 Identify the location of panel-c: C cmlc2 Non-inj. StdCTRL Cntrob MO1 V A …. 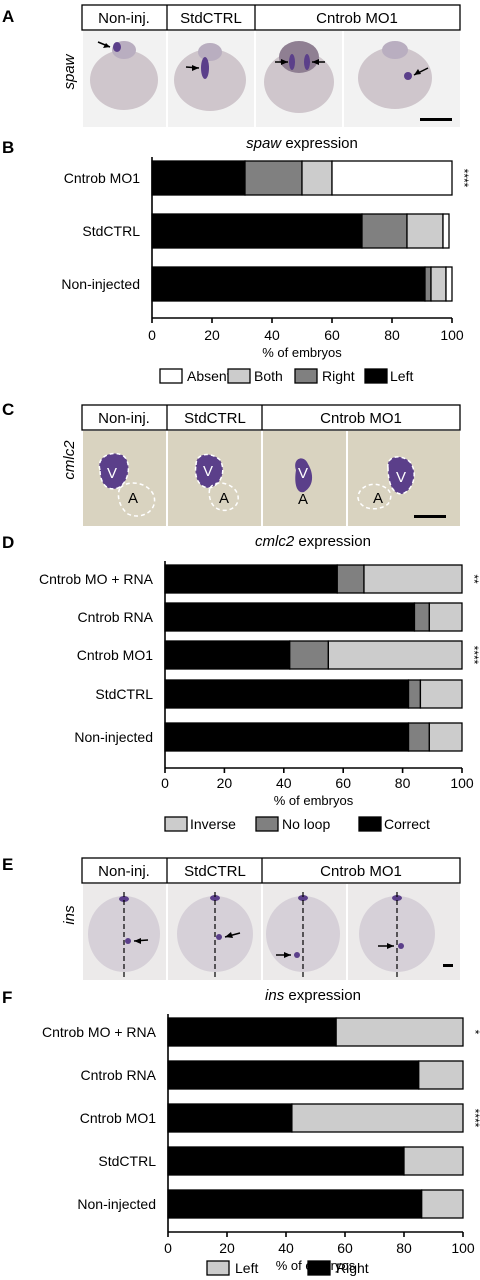
(231, 463).